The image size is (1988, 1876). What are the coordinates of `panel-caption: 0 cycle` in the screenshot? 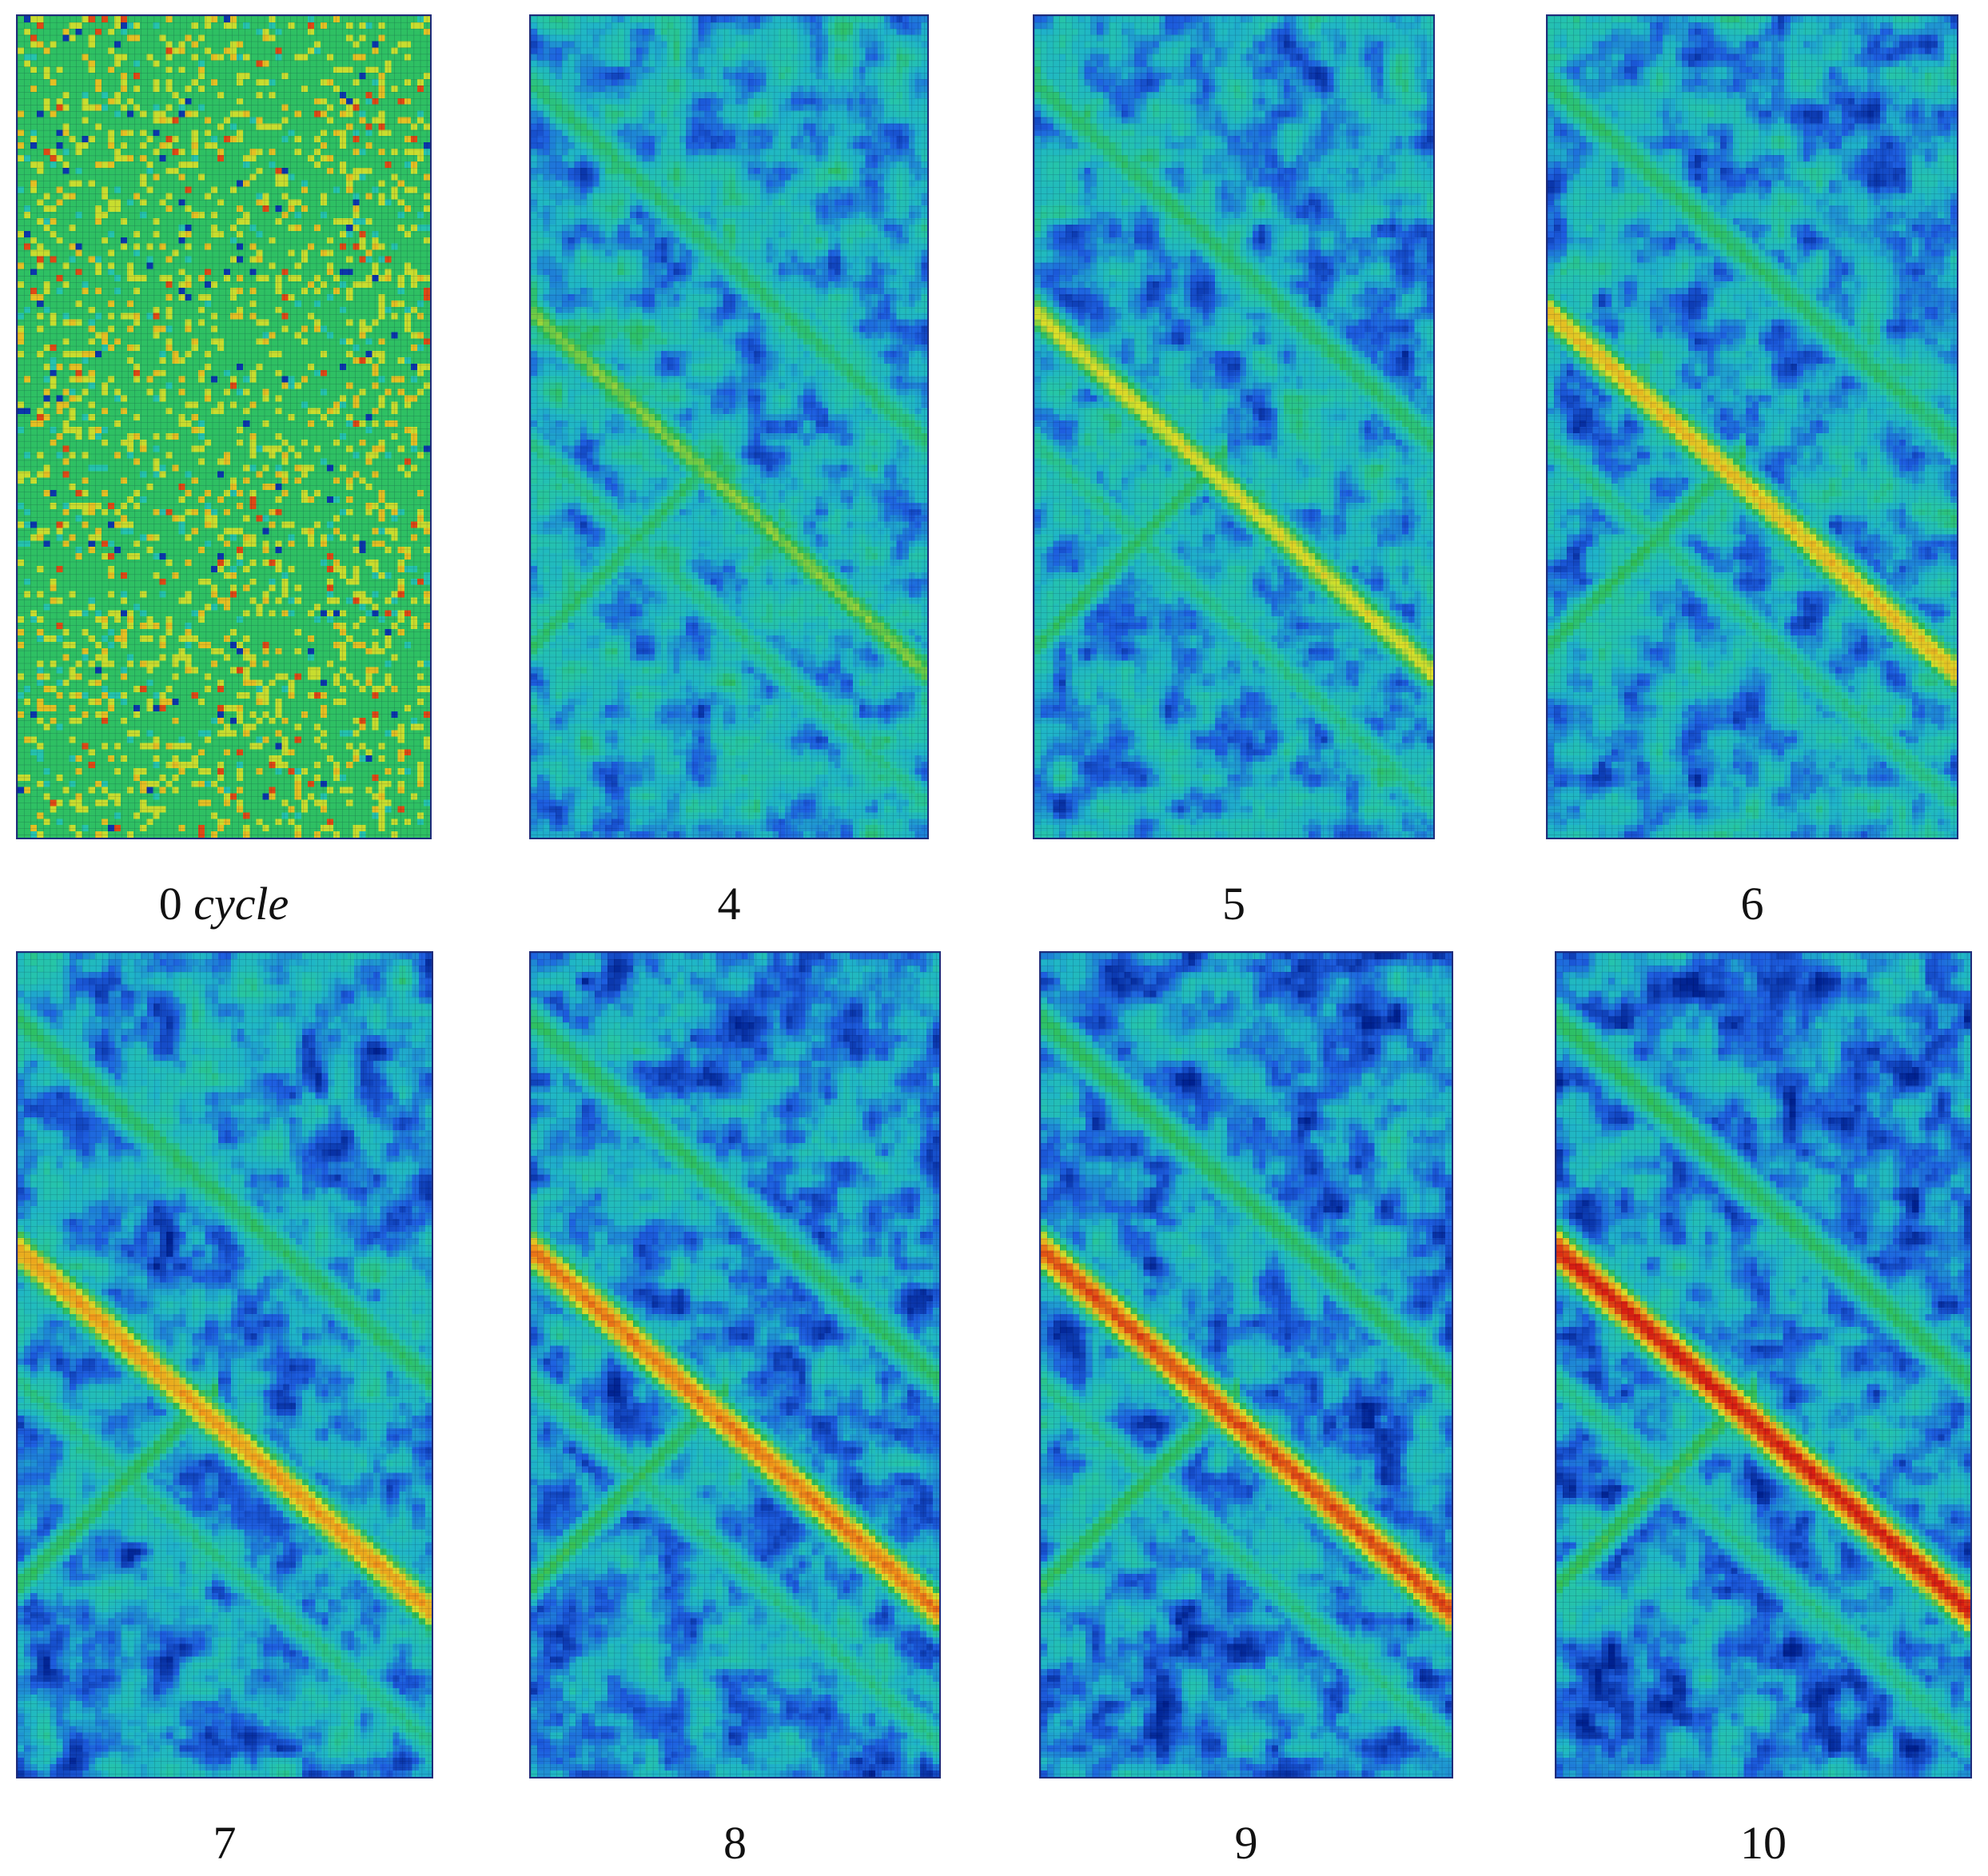 It's located at (224, 904).